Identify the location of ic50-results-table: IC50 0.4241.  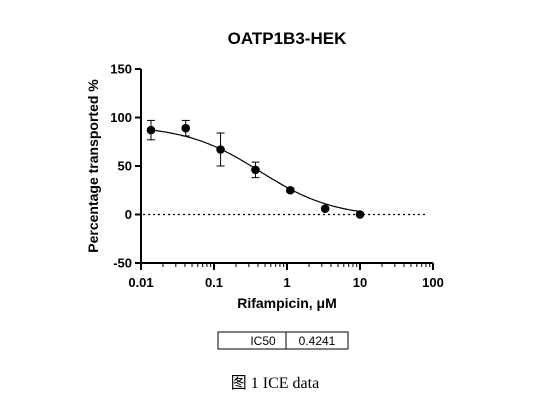
(283, 340).